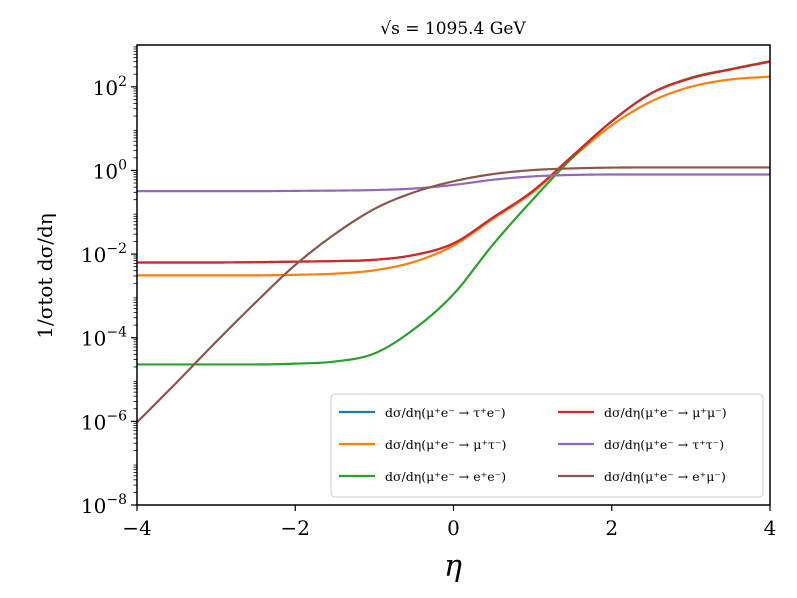  I want to click on y-tick-label: 10⁻², so click(104, 254).